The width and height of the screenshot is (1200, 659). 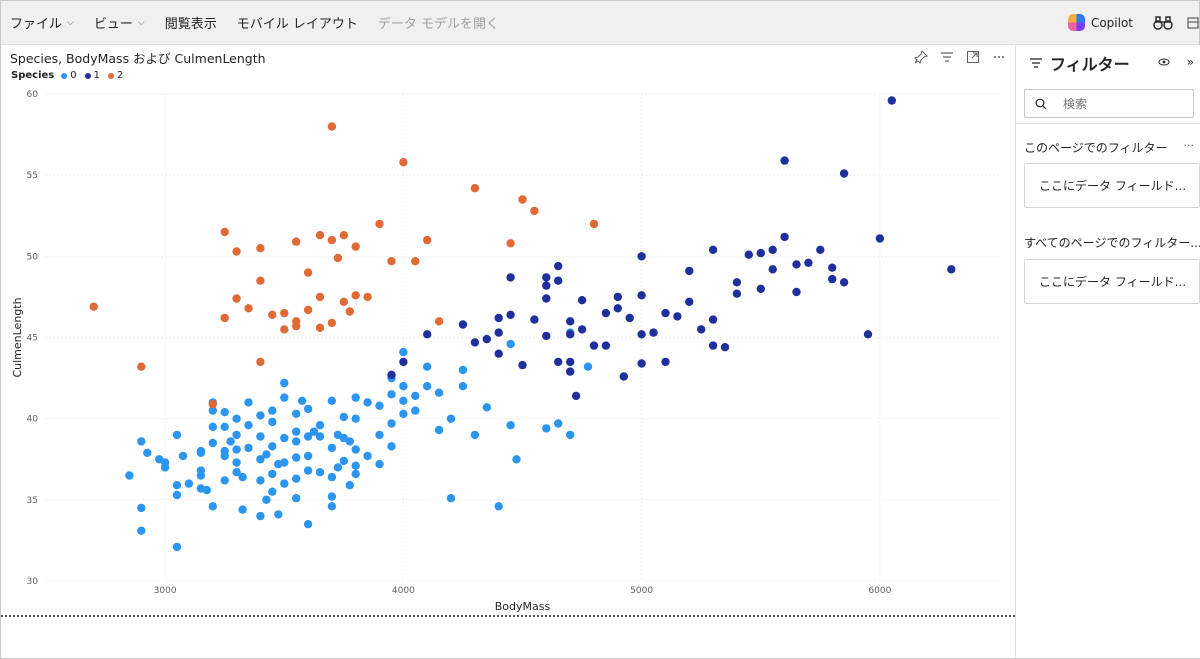 I want to click on more-options-icon, so click(x=999, y=57).